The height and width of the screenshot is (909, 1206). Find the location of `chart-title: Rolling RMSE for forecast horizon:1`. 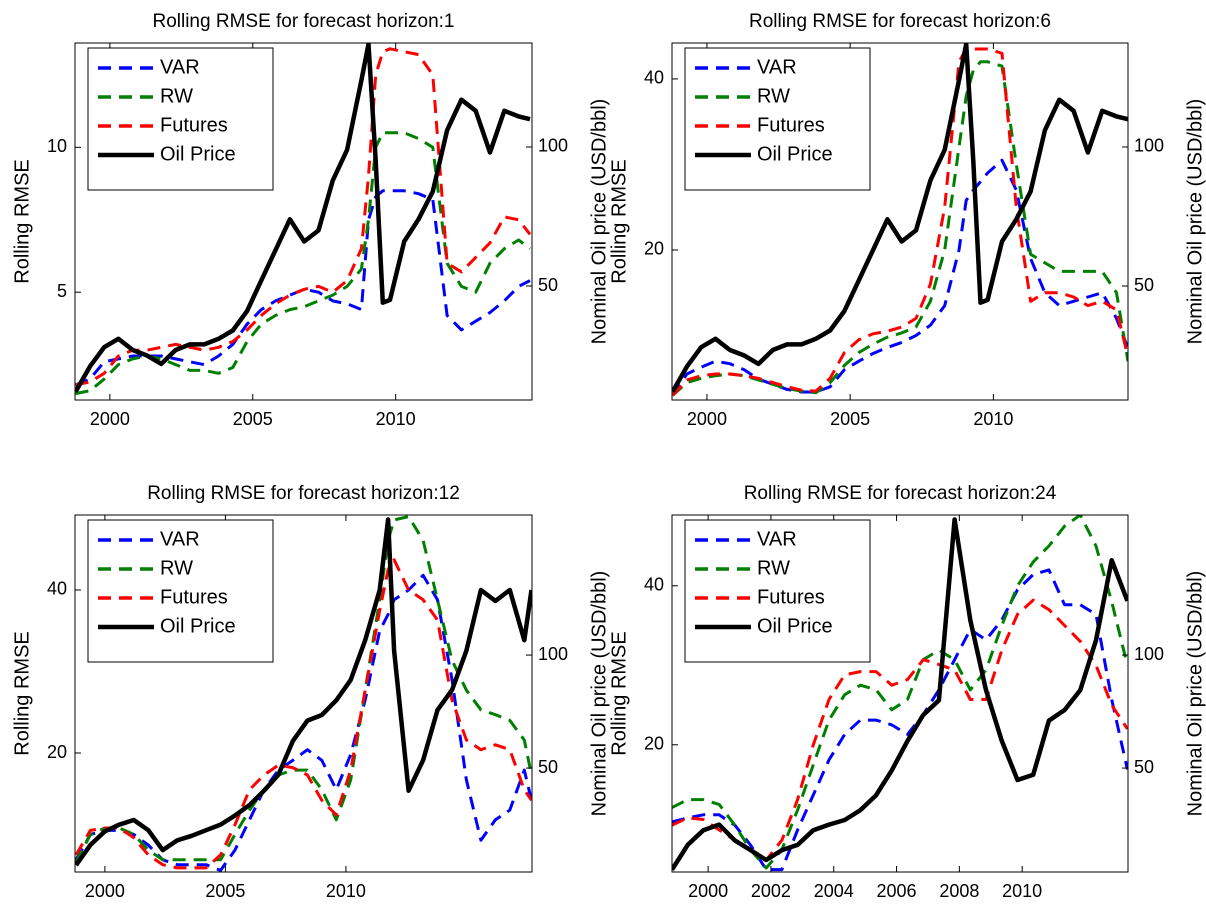

chart-title: Rolling RMSE for forecast horizon:1 is located at coordinates (303, 21).